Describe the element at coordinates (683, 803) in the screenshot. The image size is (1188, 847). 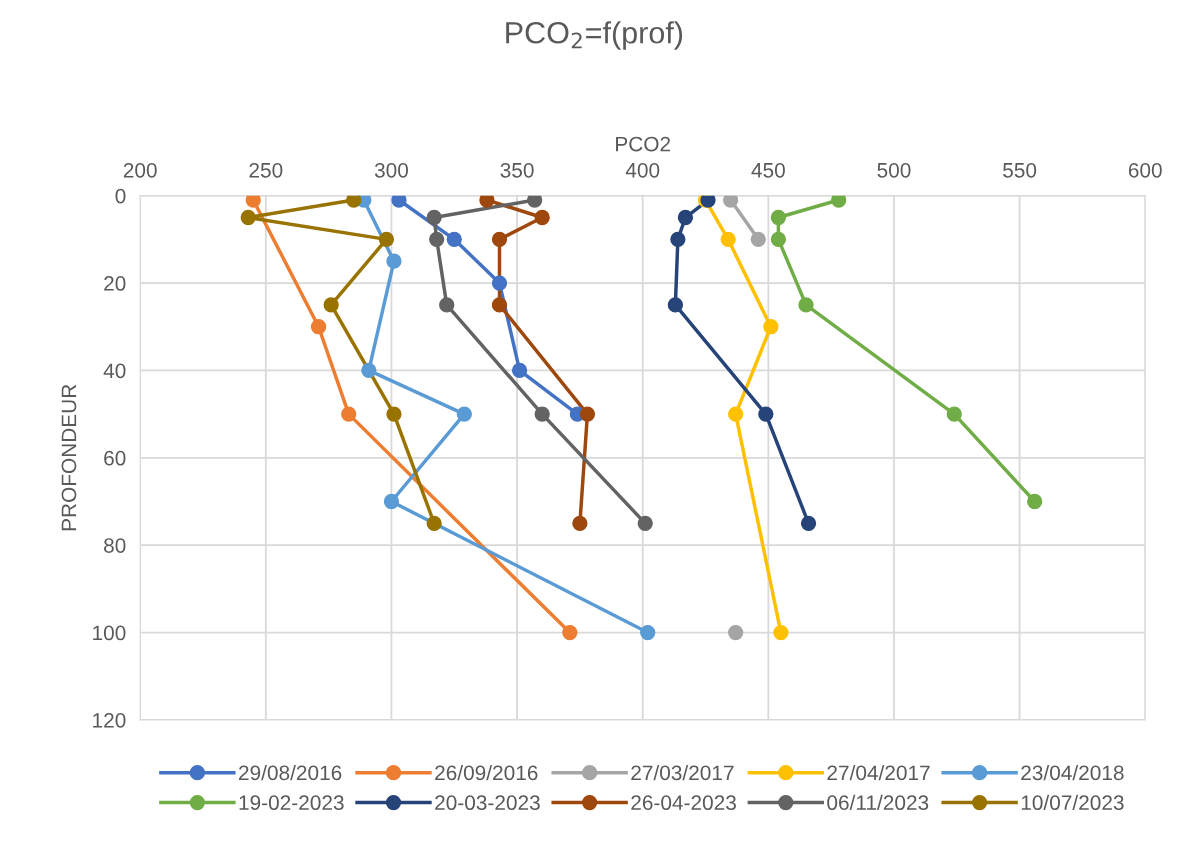
I see `legend-label: 26-04-2023` at that location.